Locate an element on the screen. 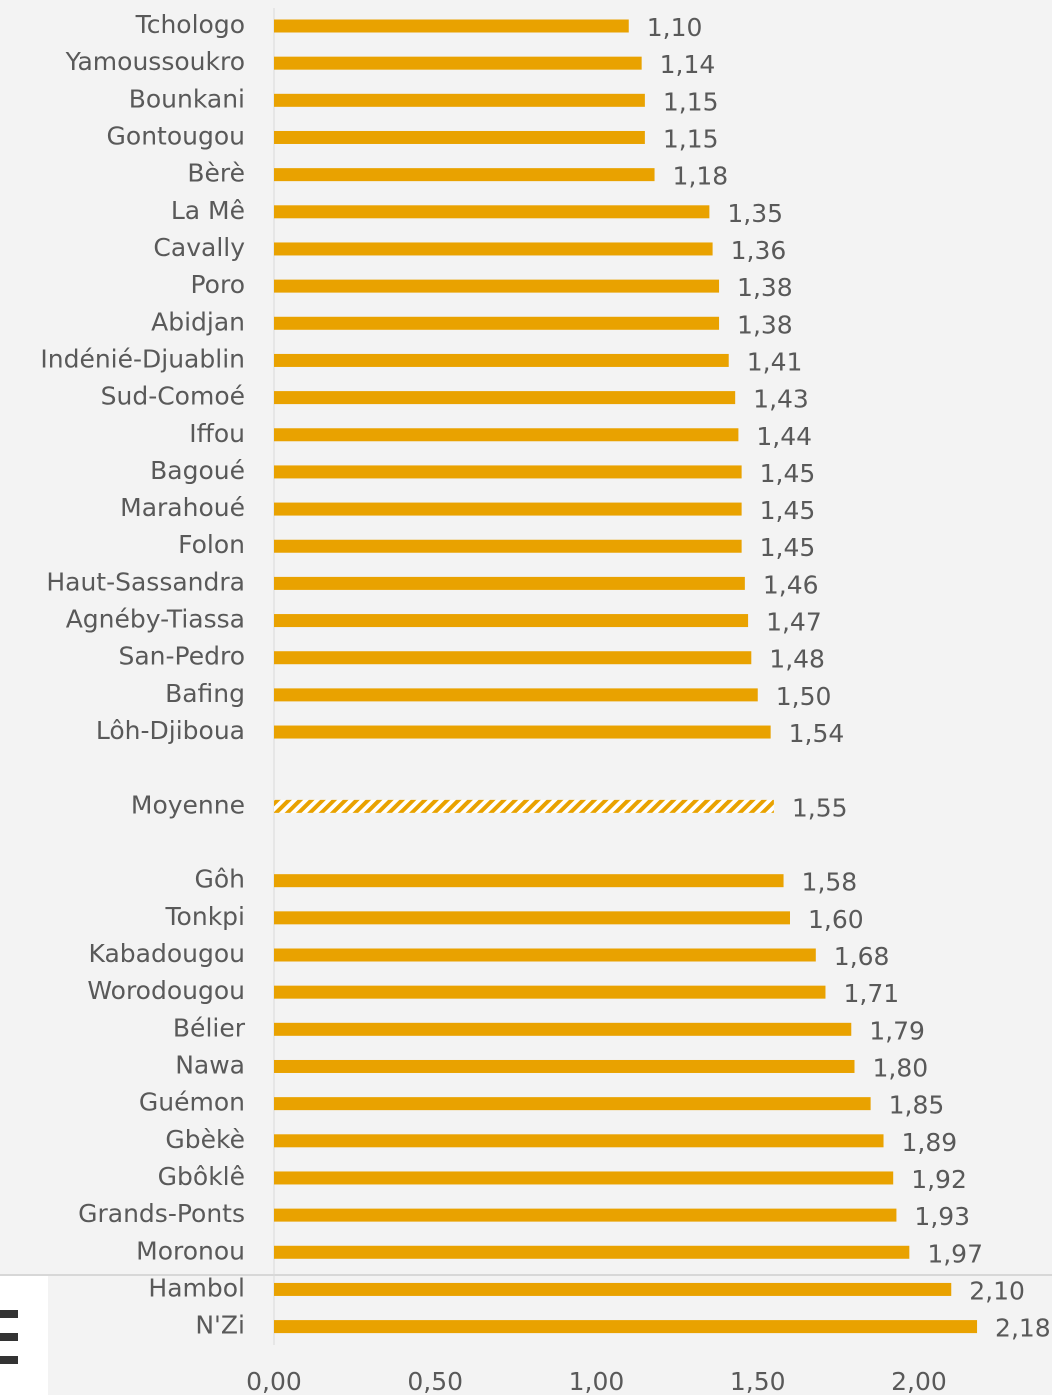 This screenshot has width=1052, height=1395. value-label: 2,10 is located at coordinates (997, 1290).